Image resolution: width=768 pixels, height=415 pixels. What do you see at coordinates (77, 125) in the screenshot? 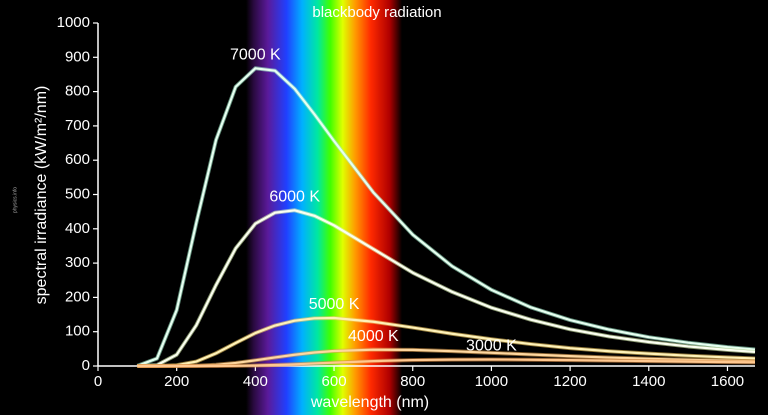
I see `y-tick-label: 700` at bounding box center [77, 125].